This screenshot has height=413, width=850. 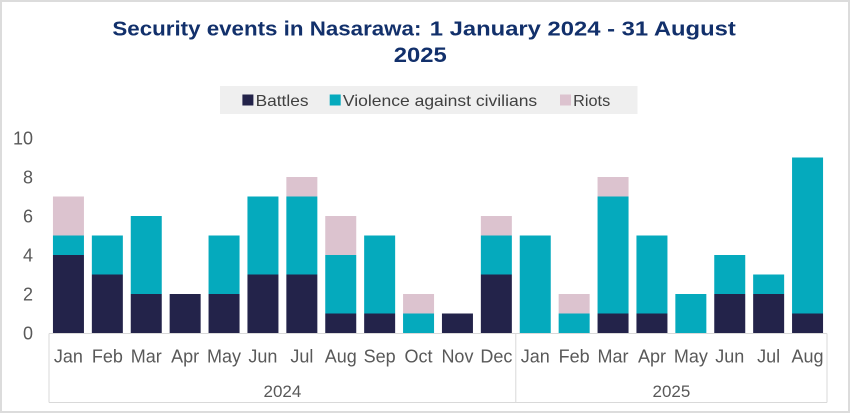 What do you see at coordinates (282, 391) in the screenshot?
I see `svg-text: 2024` at bounding box center [282, 391].